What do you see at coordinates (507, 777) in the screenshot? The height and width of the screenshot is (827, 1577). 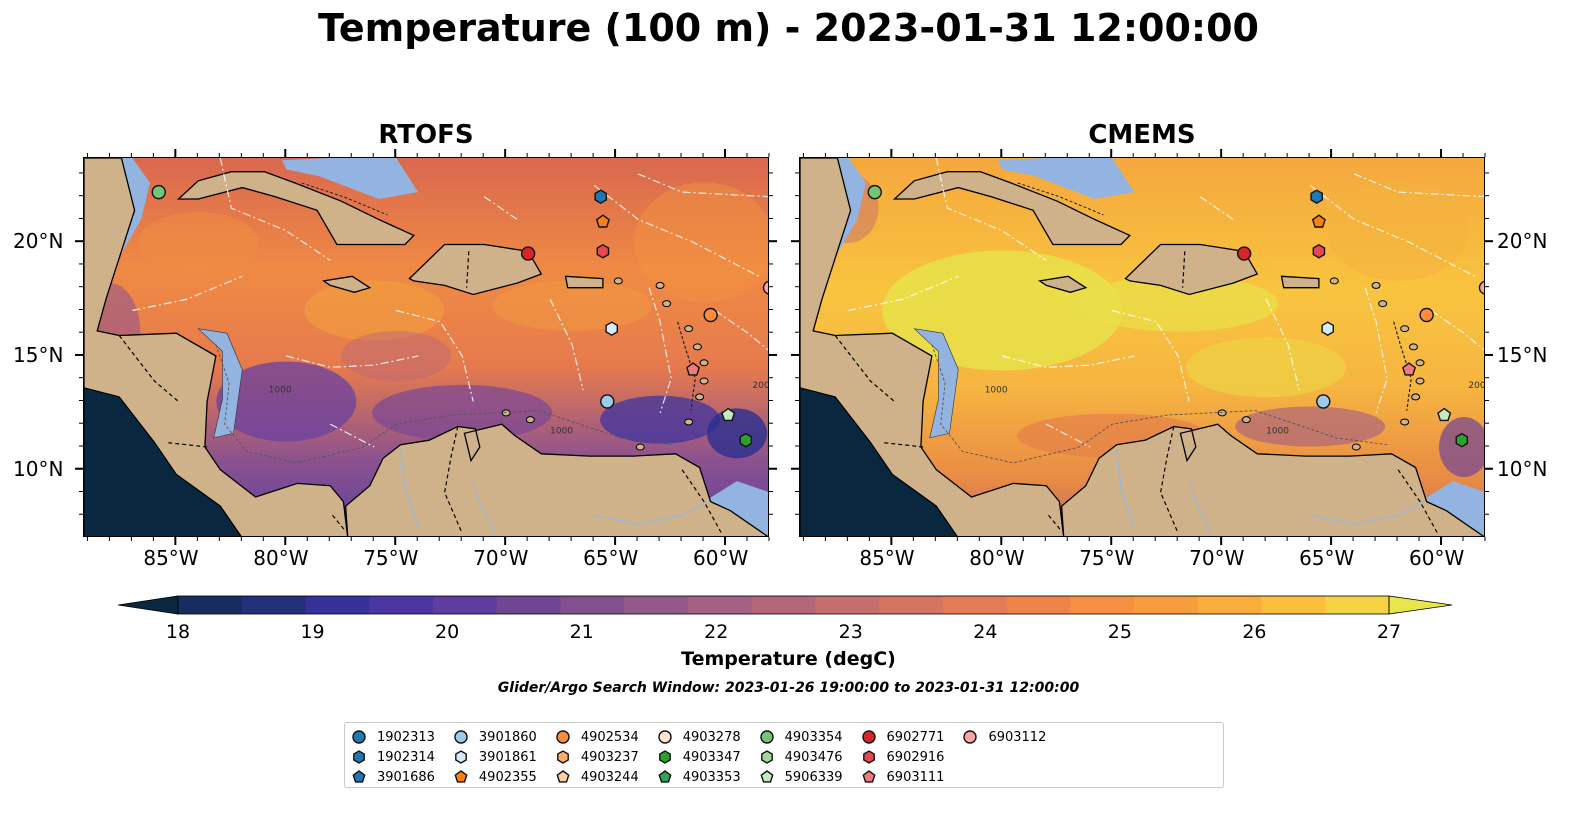 I see `legend-label: 4902355` at bounding box center [507, 777].